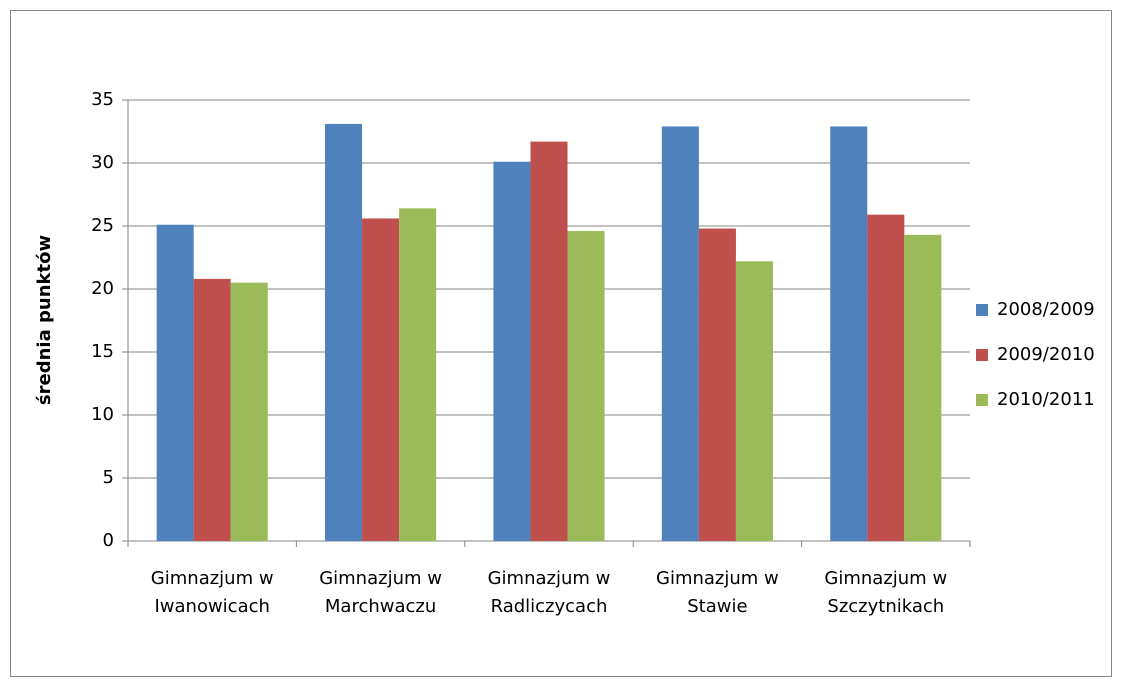 This screenshot has height=687, width=1122. I want to click on y-tick-label: 5, so click(108, 477).